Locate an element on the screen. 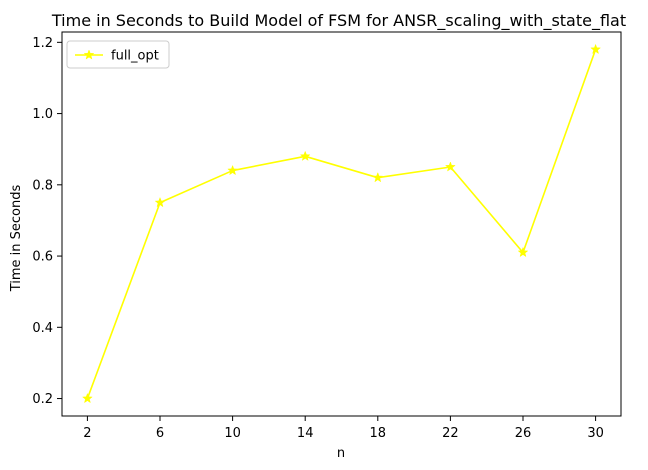 The width and height of the screenshot is (648, 470). x-tick-label: 10 is located at coordinates (232, 433).